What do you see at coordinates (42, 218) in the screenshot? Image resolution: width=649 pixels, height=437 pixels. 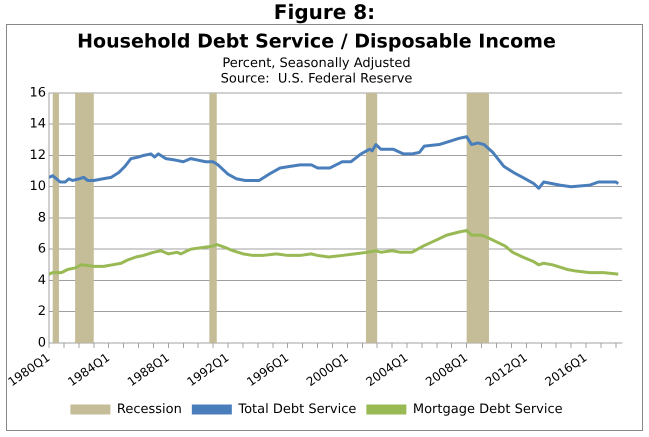 I see `y-tick-label: 8` at bounding box center [42, 218].